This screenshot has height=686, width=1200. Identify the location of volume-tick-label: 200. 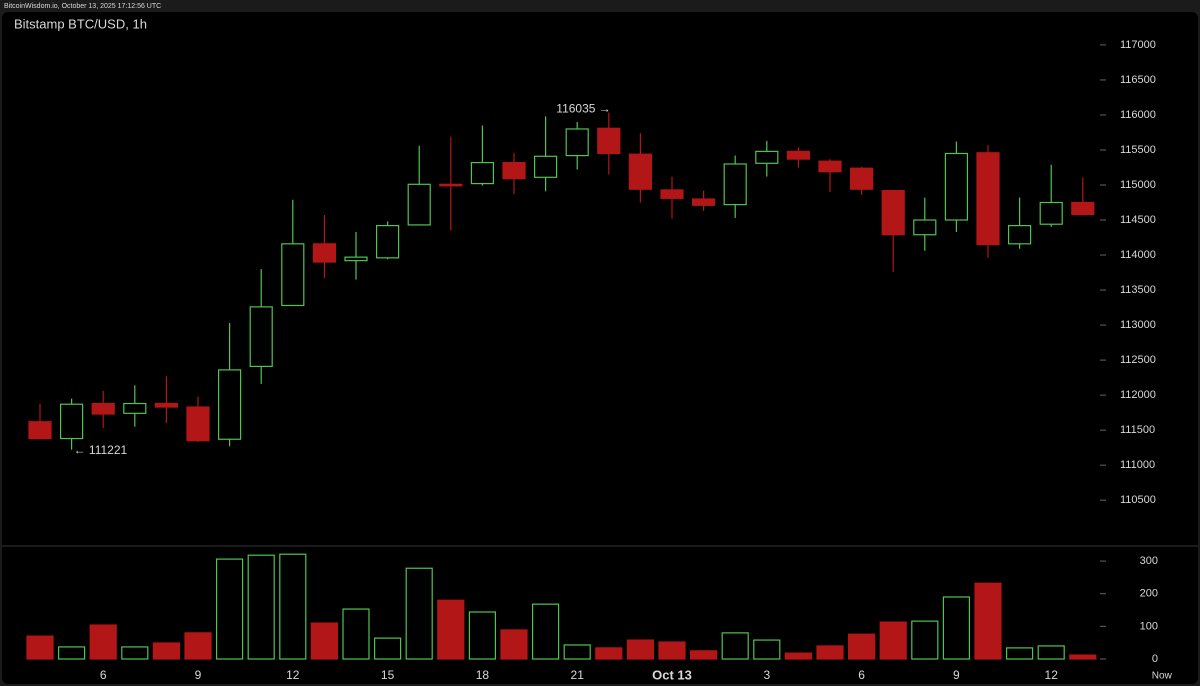
(1149, 594).